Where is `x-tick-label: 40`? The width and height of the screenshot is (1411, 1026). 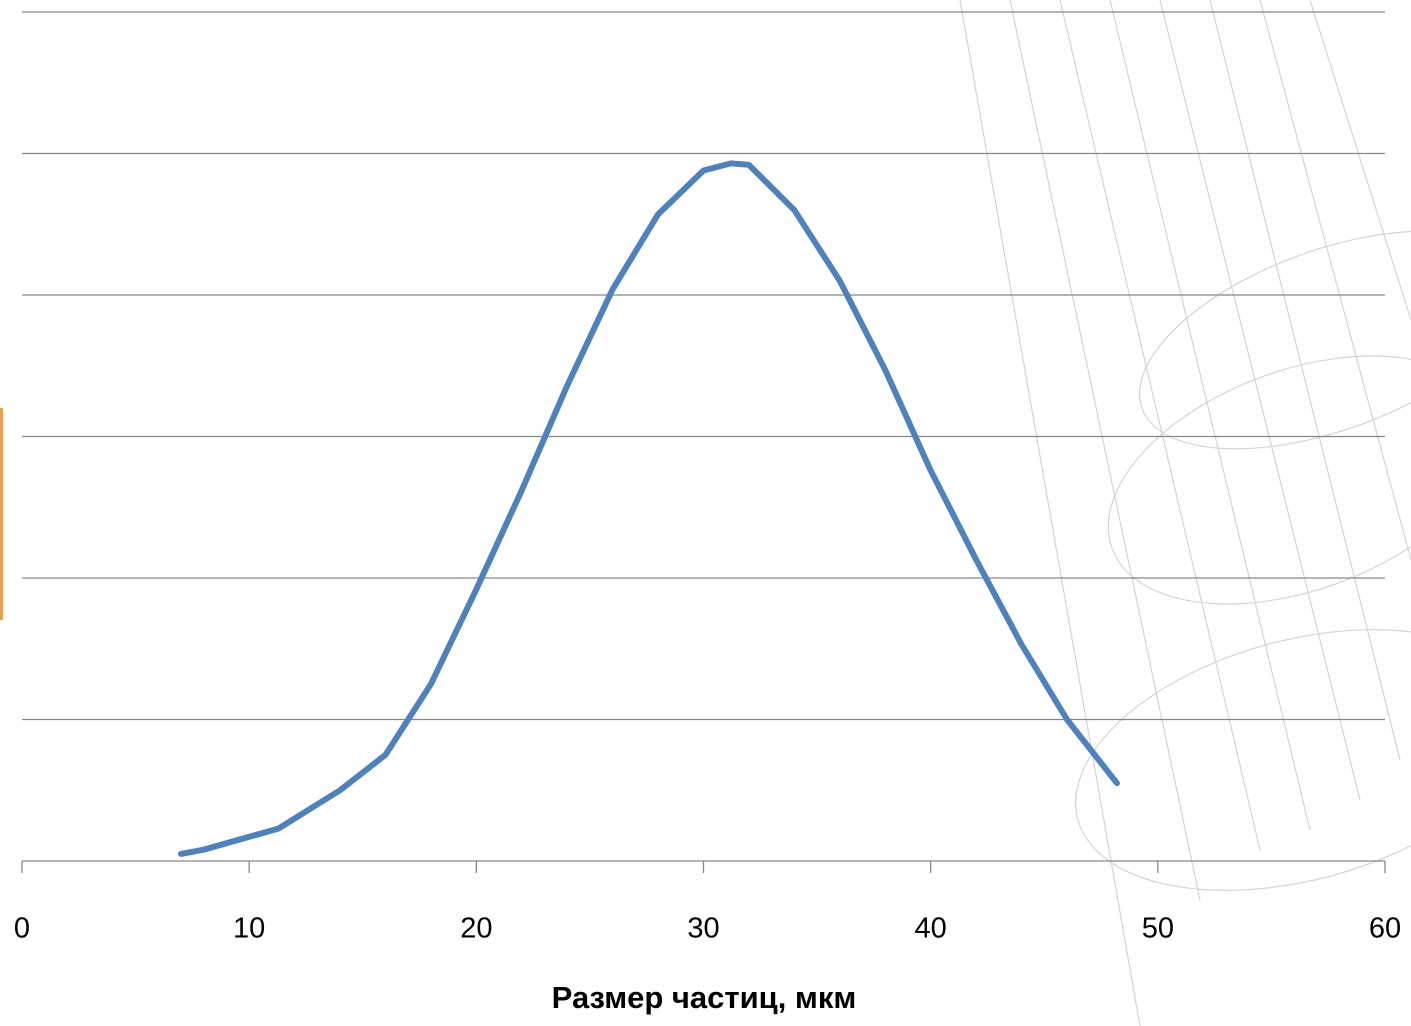
x-tick-label: 40 is located at coordinates (931, 929).